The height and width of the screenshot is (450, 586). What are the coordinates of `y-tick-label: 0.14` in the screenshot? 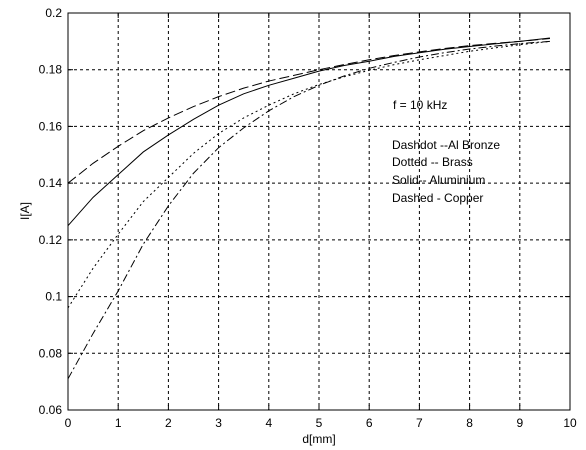 It's located at (51, 183).